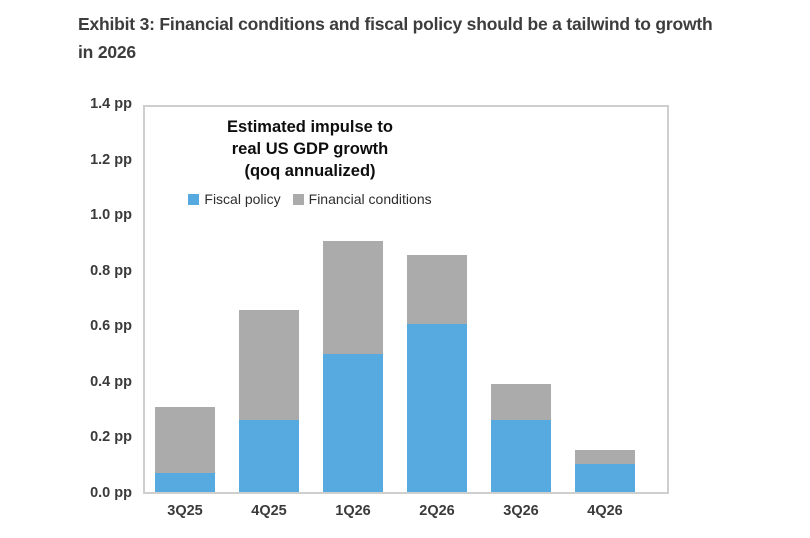  I want to click on chart-inner-title-line2: real US GDP growth, so click(310, 149).